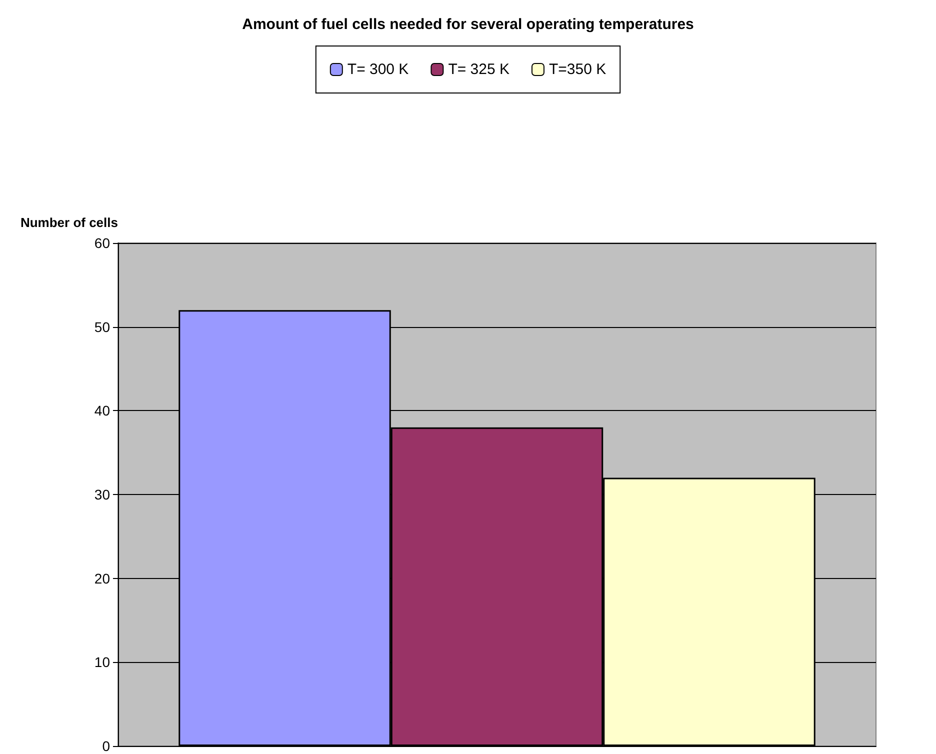 The height and width of the screenshot is (754, 936). Describe the element at coordinates (106, 746) in the screenshot. I see `y-tick-label: 0` at that location.